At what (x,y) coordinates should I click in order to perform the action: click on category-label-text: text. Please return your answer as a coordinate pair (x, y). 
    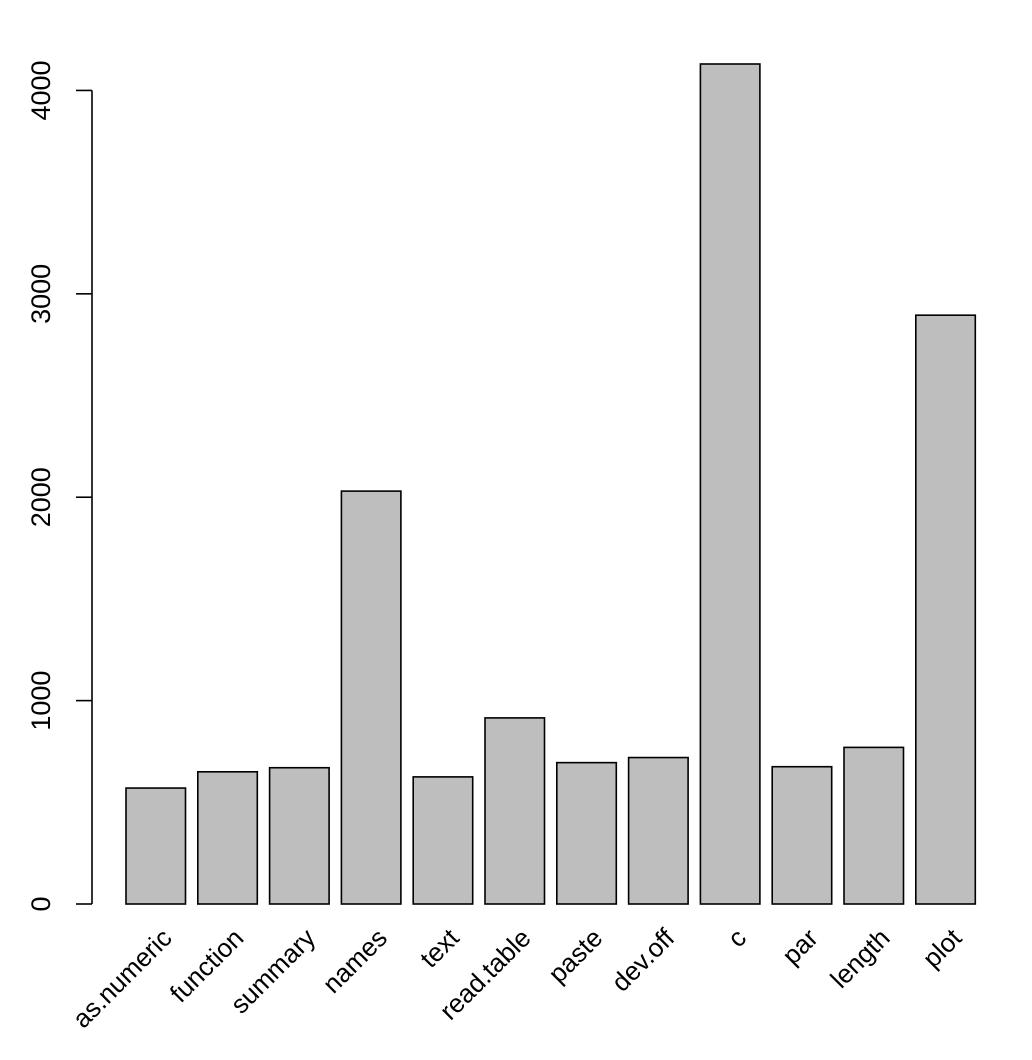
    Looking at the image, I should click on (439, 947).